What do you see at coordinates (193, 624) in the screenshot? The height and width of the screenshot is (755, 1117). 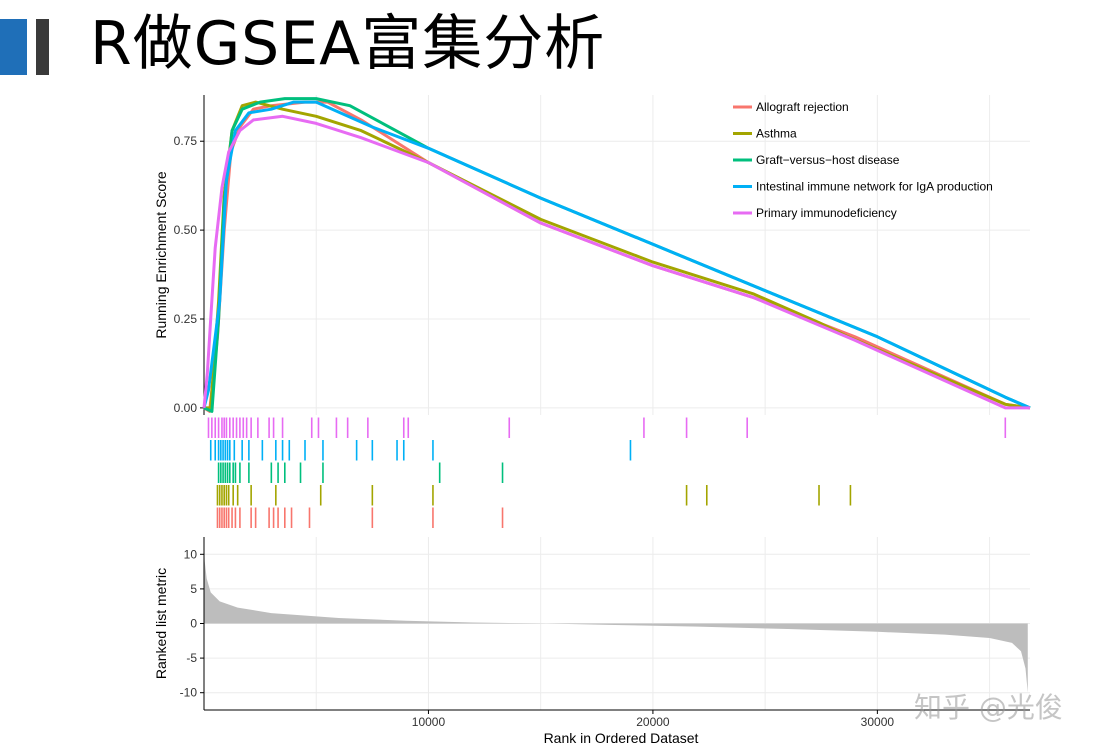 I see `y-tick-label-metric: 0` at bounding box center [193, 624].